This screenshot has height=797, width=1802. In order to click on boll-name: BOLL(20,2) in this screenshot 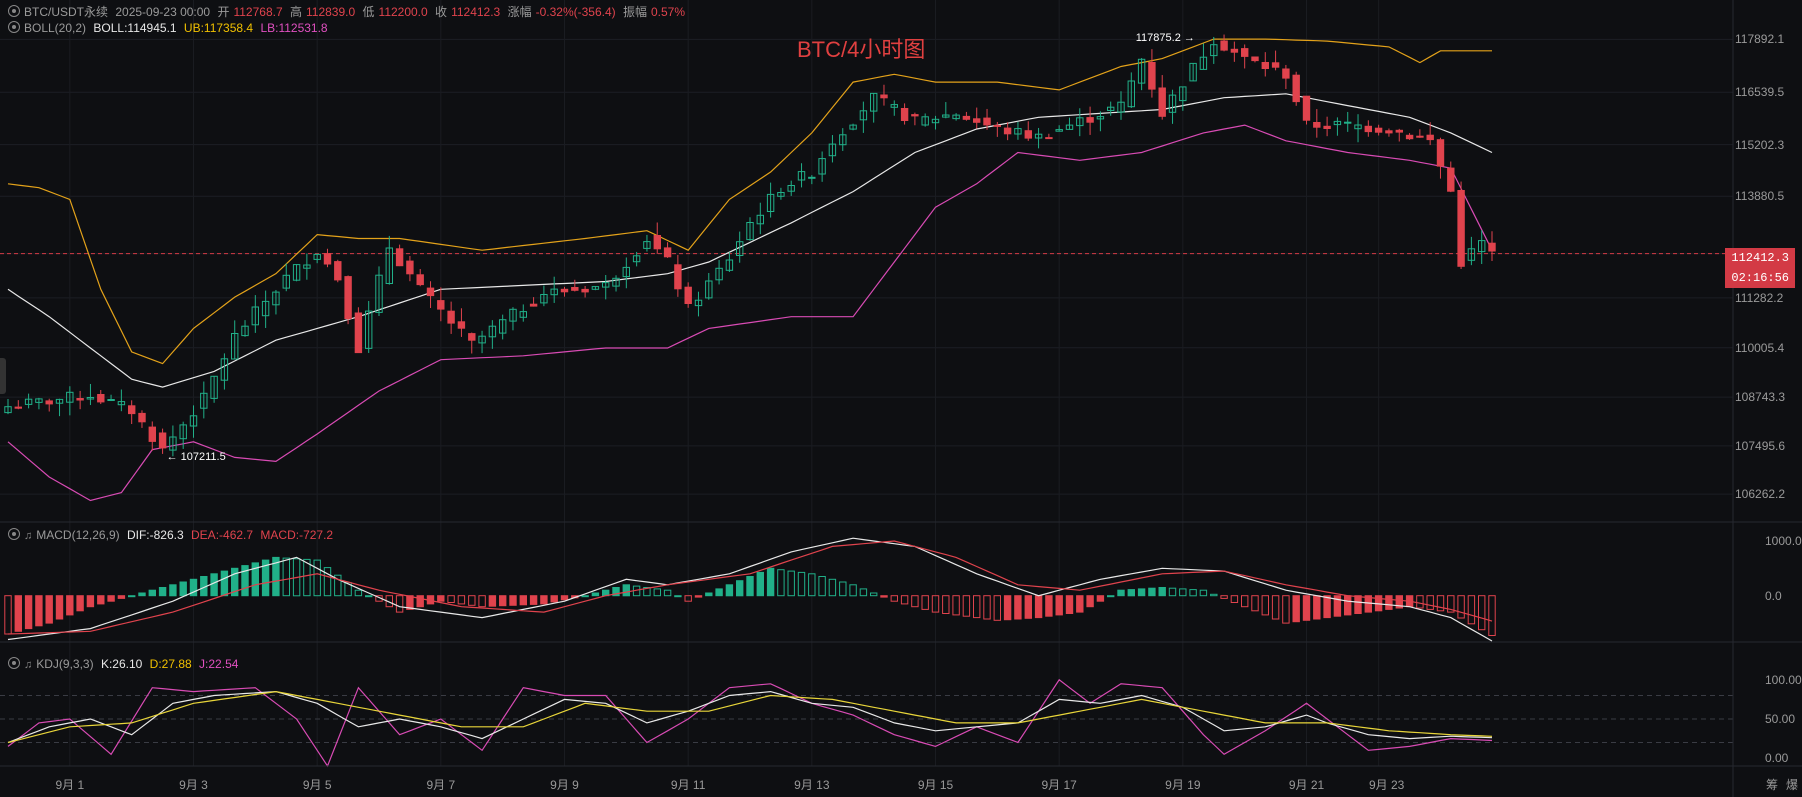, I will do `click(55, 28)`.